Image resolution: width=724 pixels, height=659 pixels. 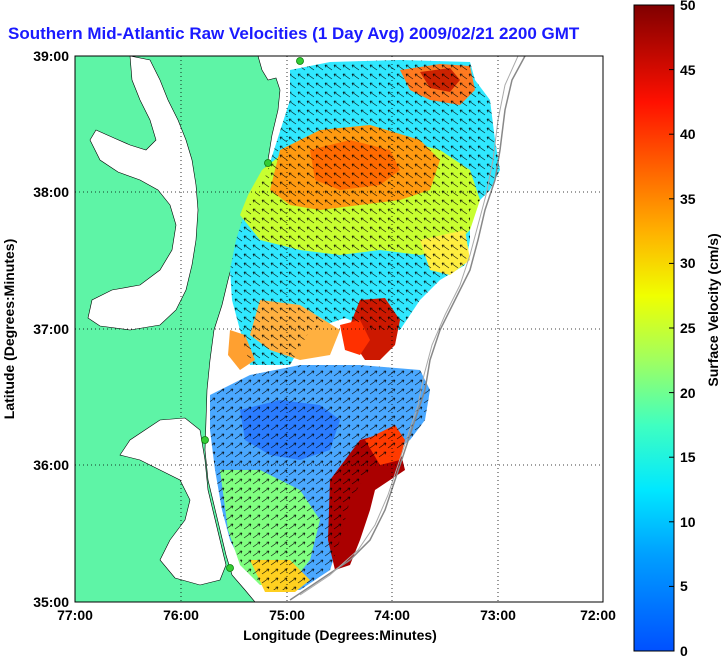 I want to click on colorbar-tick-labels: 50 45 40 35 30 25 20 15 10 5 0, so click(x=688, y=329).